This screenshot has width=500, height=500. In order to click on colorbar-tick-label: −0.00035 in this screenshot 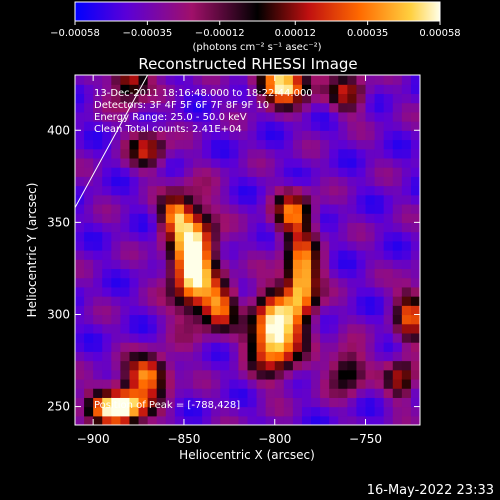, I will do `click(148, 33)`.